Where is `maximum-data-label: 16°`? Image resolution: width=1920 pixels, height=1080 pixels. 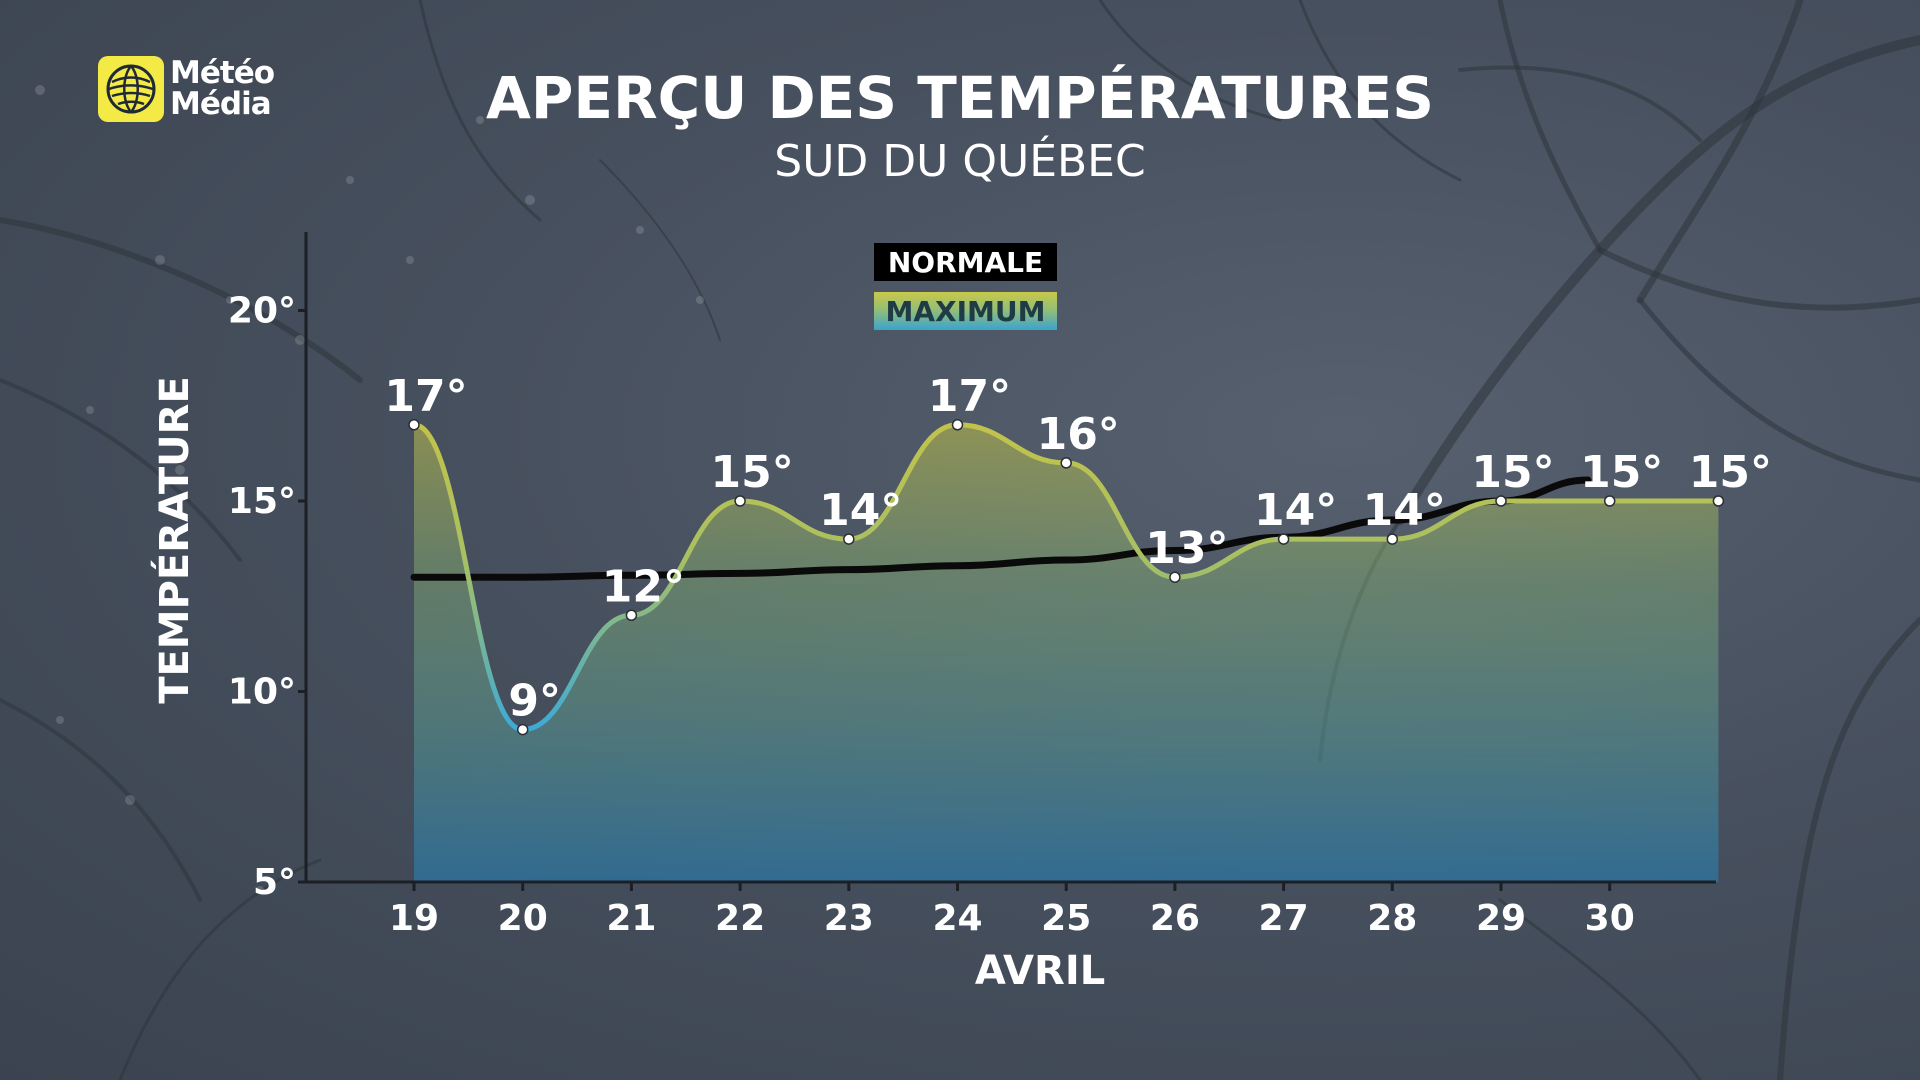 maximum-data-label: 16° is located at coordinates (1078, 434).